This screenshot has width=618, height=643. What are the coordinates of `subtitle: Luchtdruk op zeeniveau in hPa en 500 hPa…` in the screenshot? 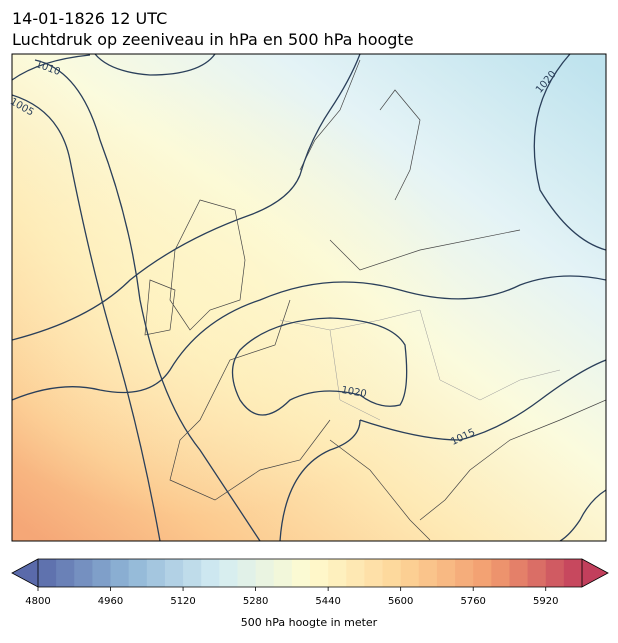 It's located at (213, 39).